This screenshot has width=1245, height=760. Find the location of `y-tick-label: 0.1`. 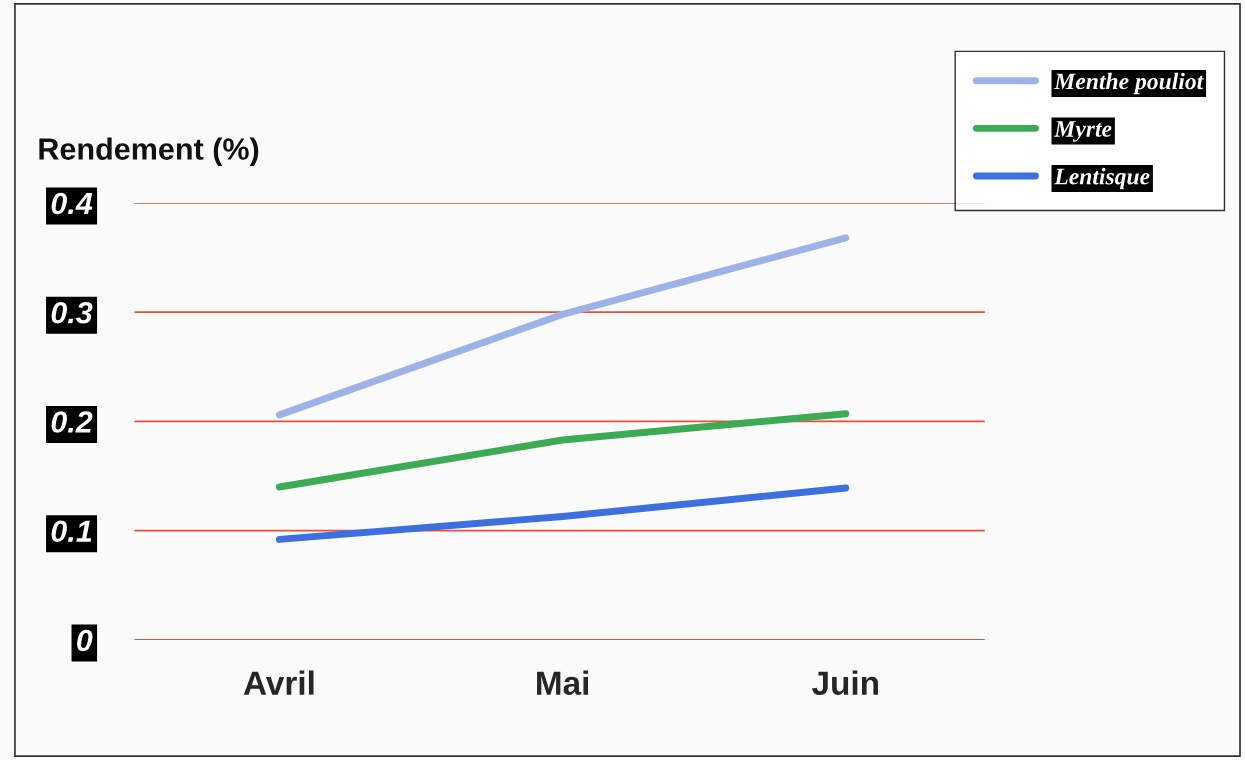

y-tick-label: 0.1 is located at coordinates (71, 531).